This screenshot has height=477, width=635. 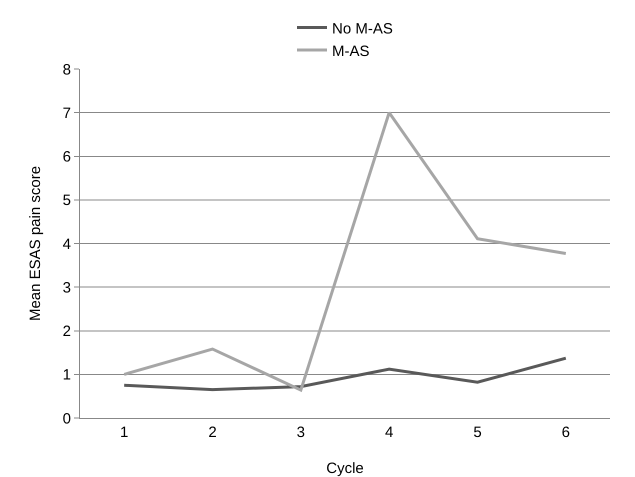 What do you see at coordinates (477, 432) in the screenshot?
I see `x-tick-label: 5` at bounding box center [477, 432].